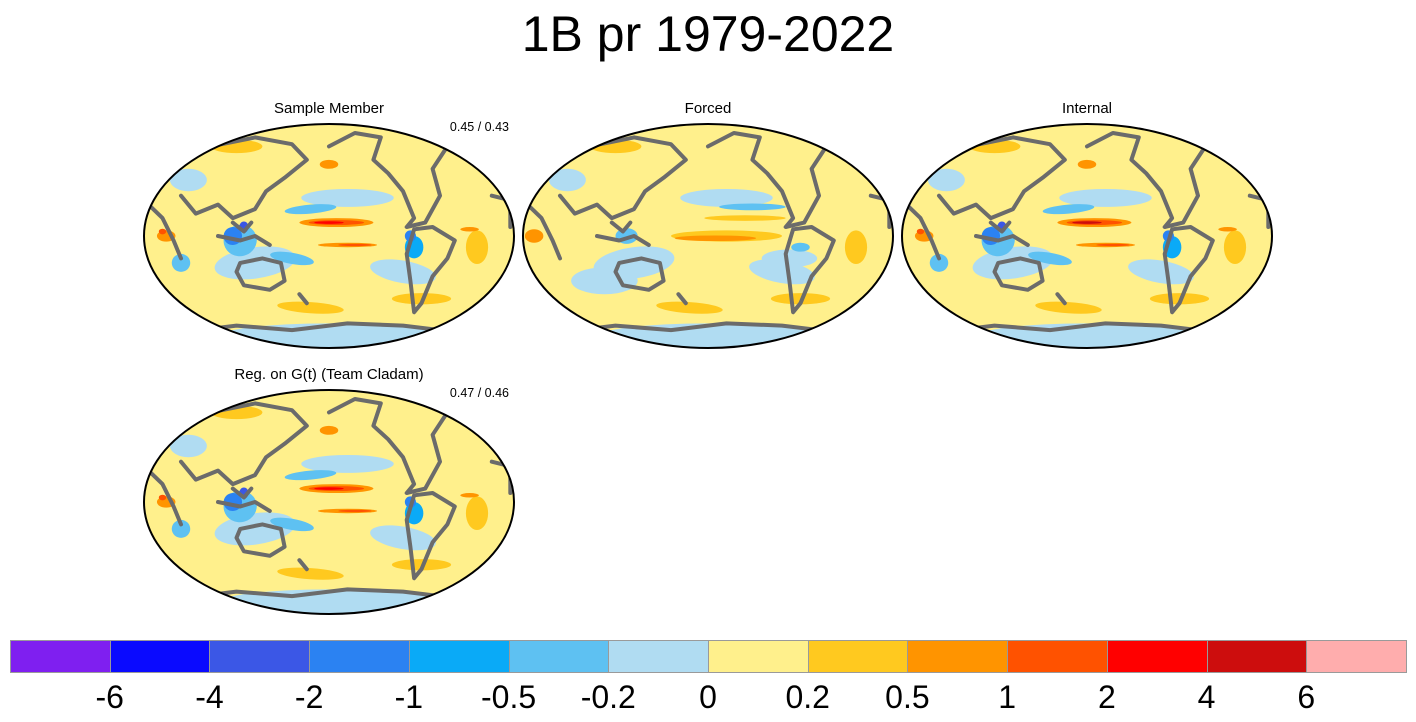  What do you see at coordinates (807, 697) in the screenshot?
I see `colorbar-tick-label: 0.2` at bounding box center [807, 697].